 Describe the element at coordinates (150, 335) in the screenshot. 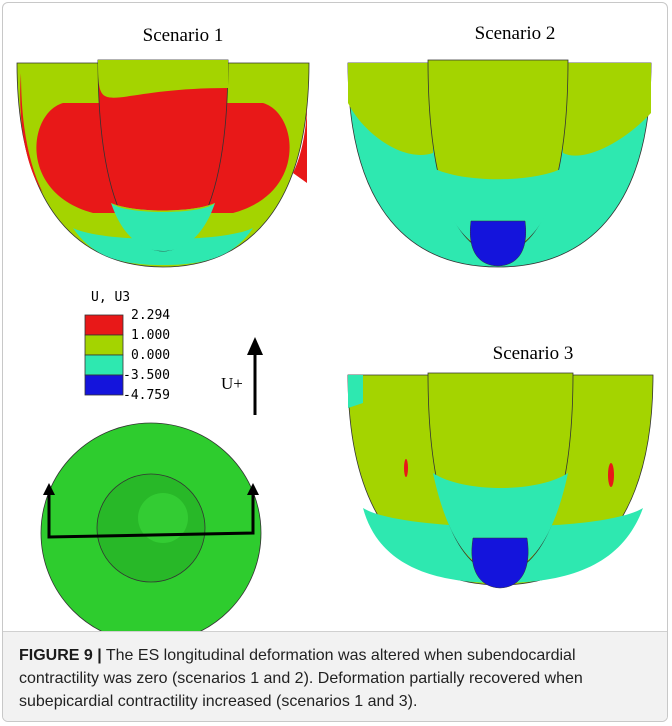

I see `legend-entry: 1.000` at that location.